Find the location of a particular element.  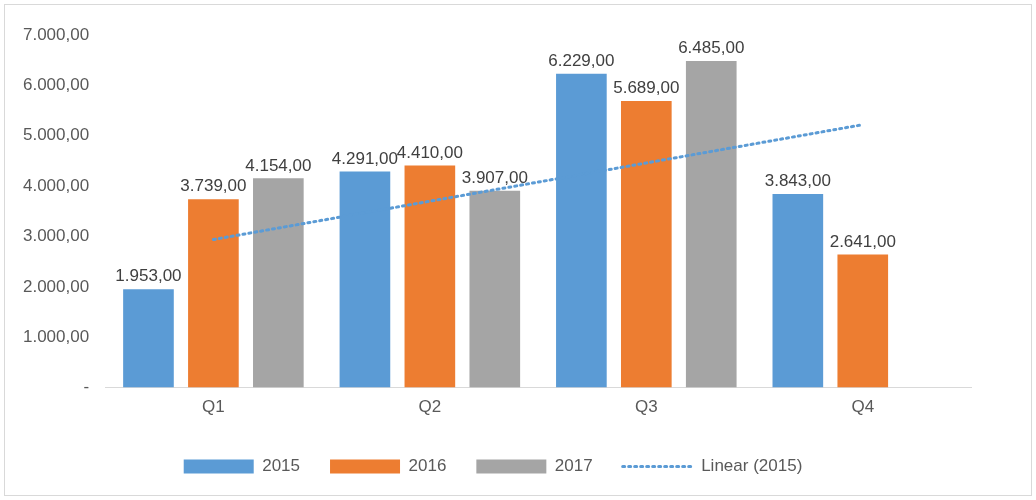

x-tick-label: Q1 is located at coordinates (213, 407).